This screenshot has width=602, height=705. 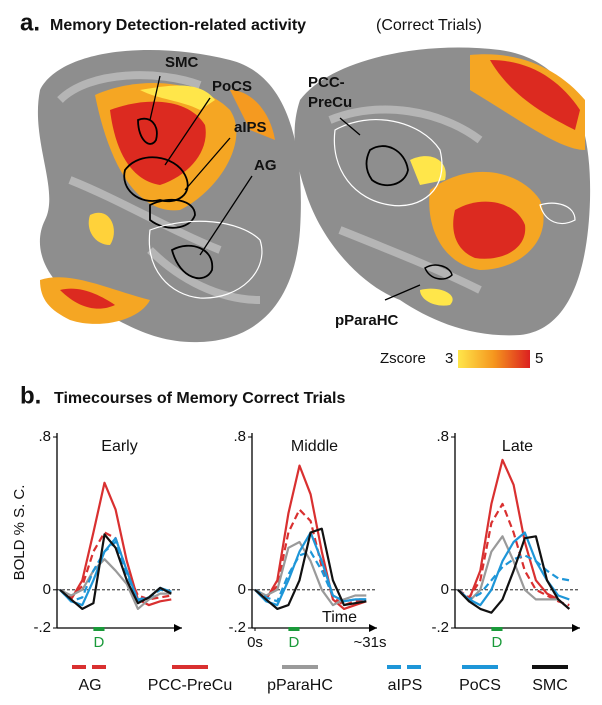 I want to click on region-label: PCC-, so click(x=326, y=82).